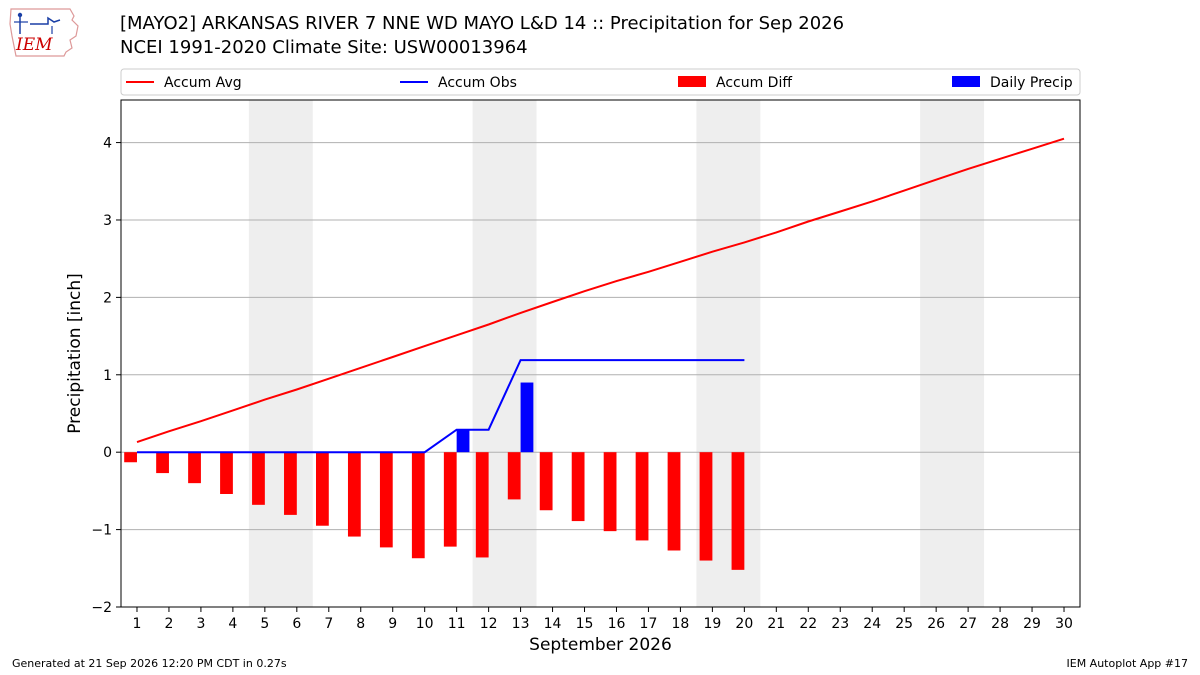  What do you see at coordinates (1000, 624) in the screenshot?
I see `x-tick-label: 28` at bounding box center [1000, 624].